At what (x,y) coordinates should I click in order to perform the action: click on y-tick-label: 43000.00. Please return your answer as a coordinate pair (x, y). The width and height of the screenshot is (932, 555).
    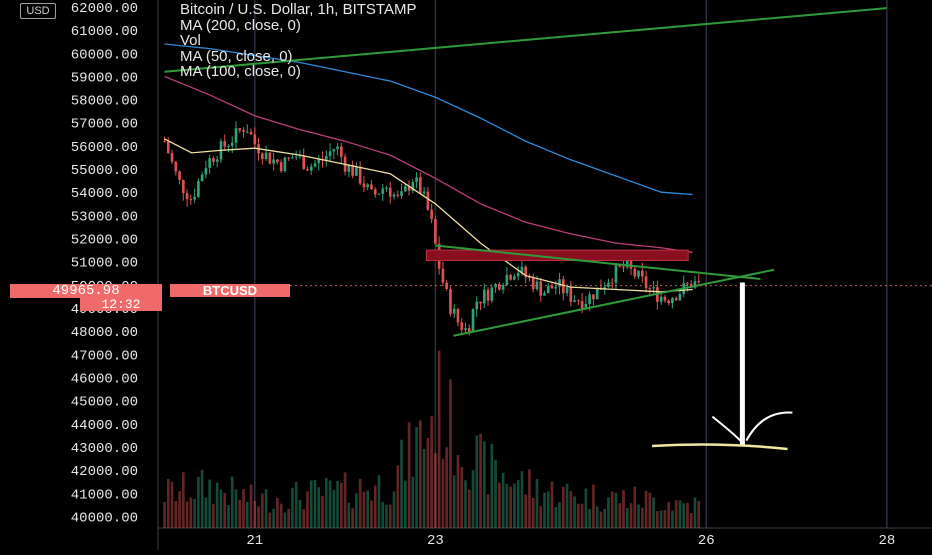
    Looking at the image, I should click on (104, 449).